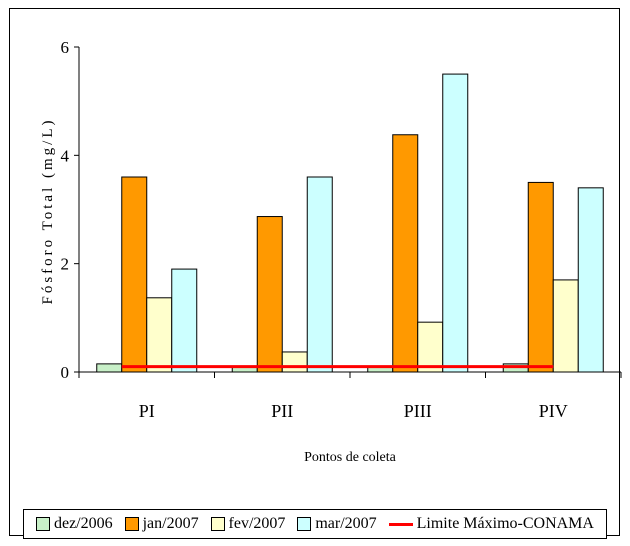 The image size is (630, 546). What do you see at coordinates (350, 396) in the screenshot?
I see `x-ticks: PI PII PIII PIV` at bounding box center [350, 396].